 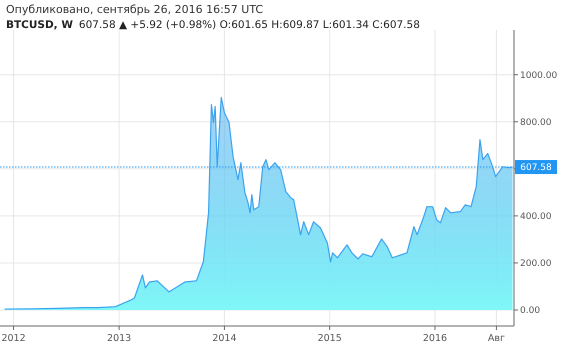 I want to click on chart-title: BTCUSD, W, so click(x=40, y=25).